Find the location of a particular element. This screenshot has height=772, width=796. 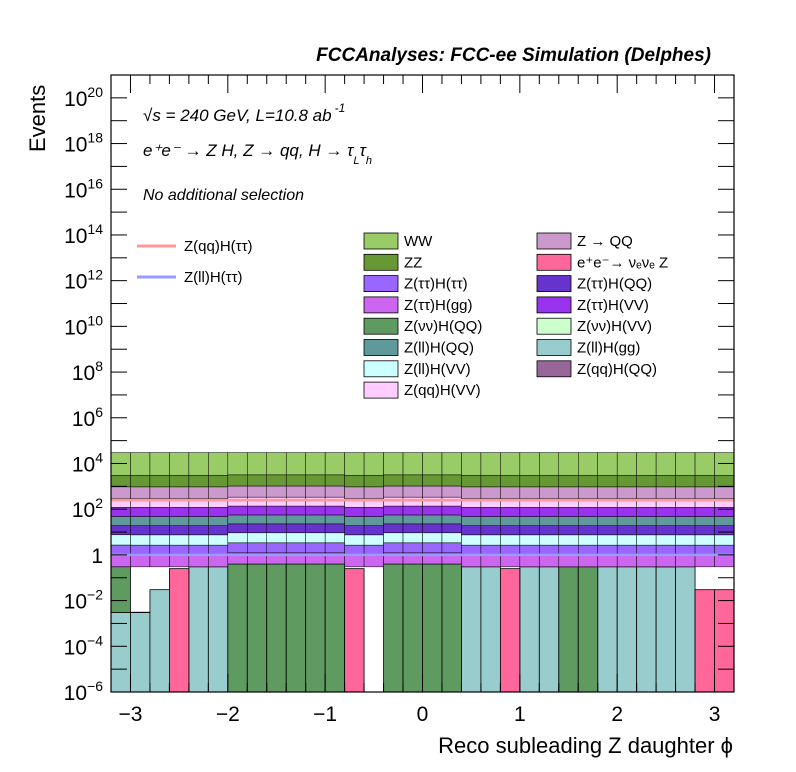

legend-signals: Z(qq)H(ττ) Z(ll)H(ττ) is located at coordinates (195, 262).